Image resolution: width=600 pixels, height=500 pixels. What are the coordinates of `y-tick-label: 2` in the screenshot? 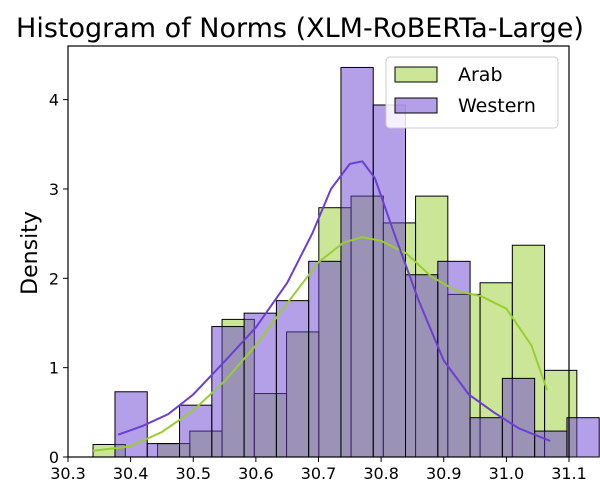 It's located at (54, 278).